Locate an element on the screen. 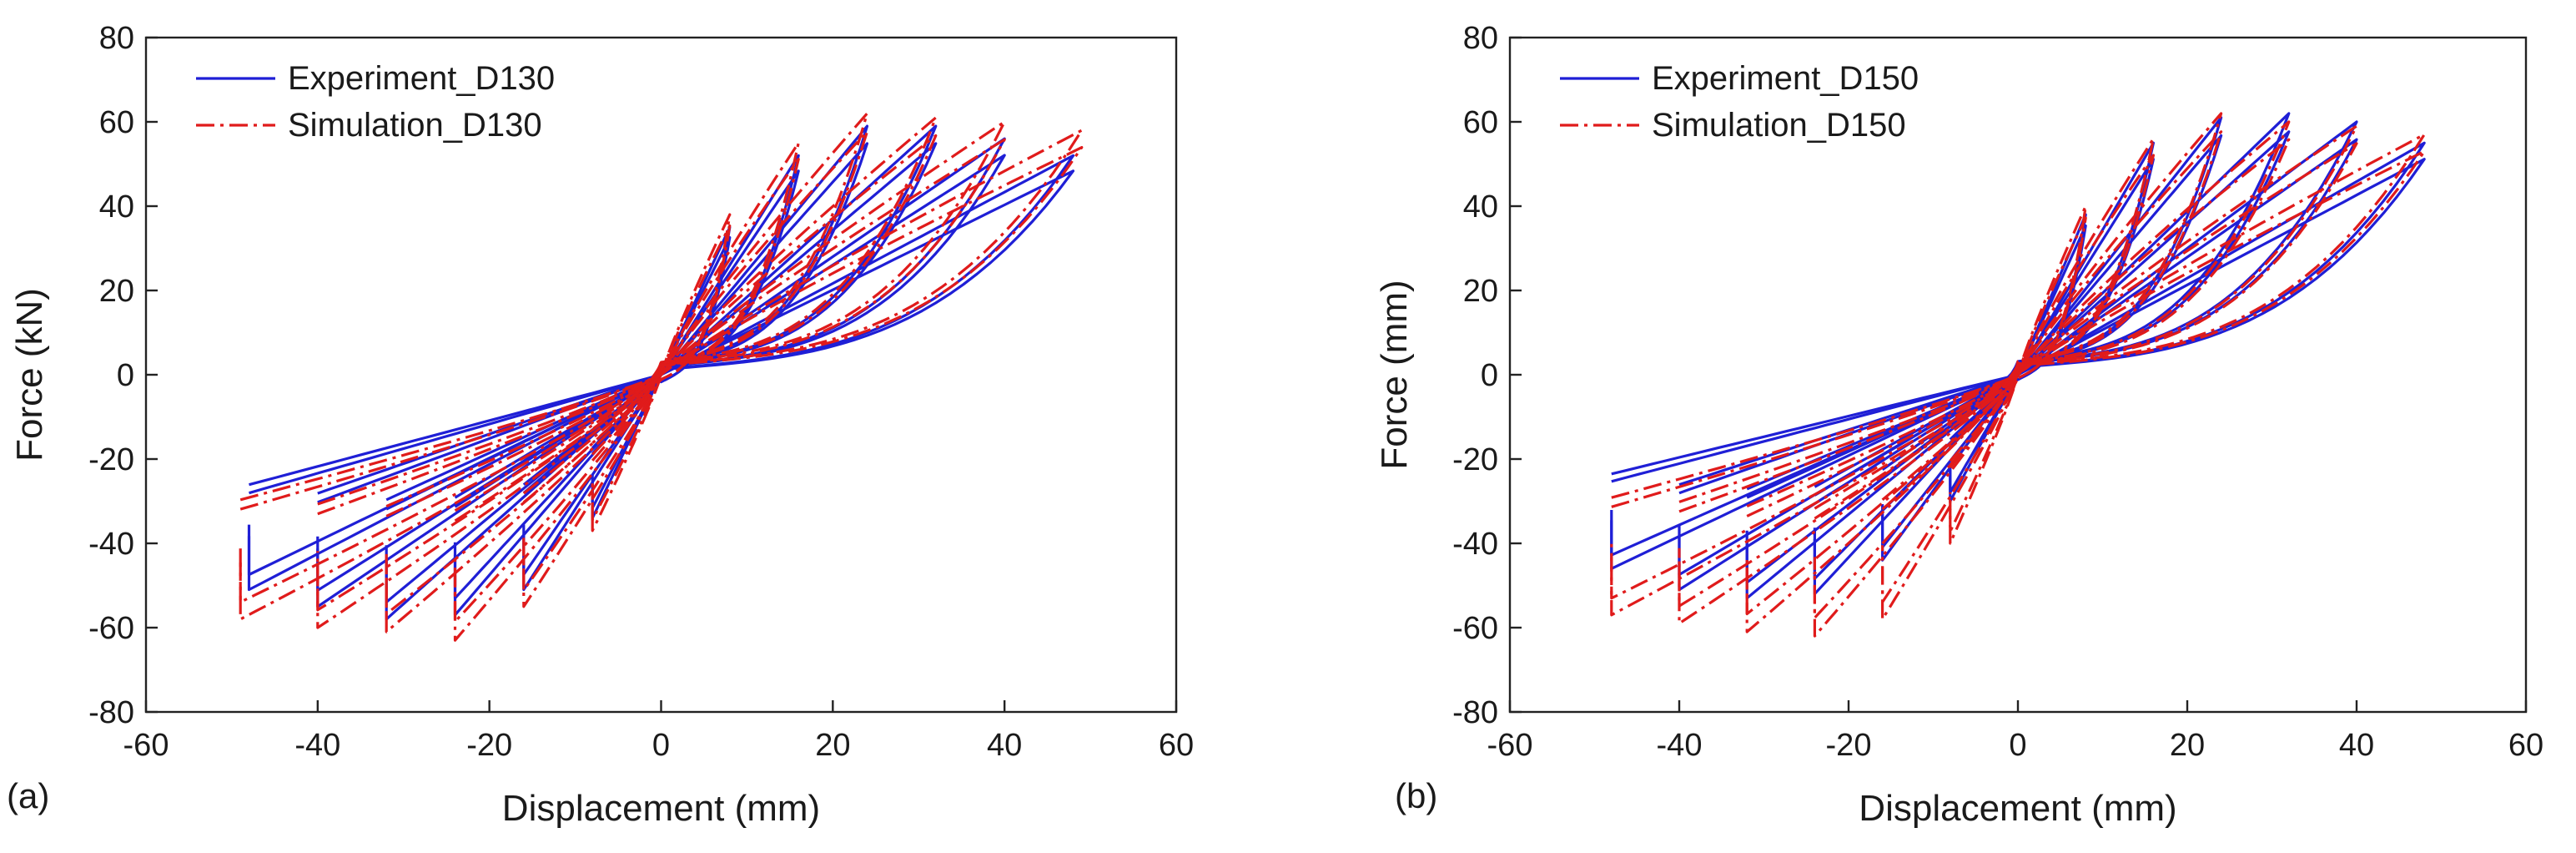 The image size is (2576, 853). experiment-loop-40mm is located at coordinates (661, 372).